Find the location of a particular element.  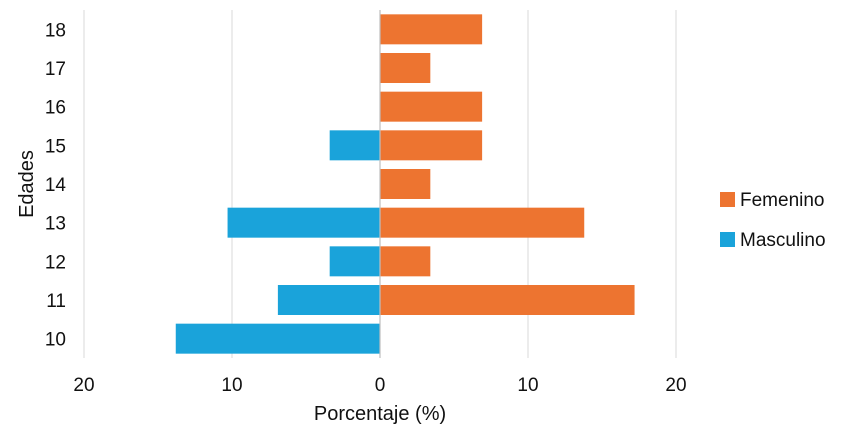

y-tick-label: 13 is located at coordinates (55, 224).